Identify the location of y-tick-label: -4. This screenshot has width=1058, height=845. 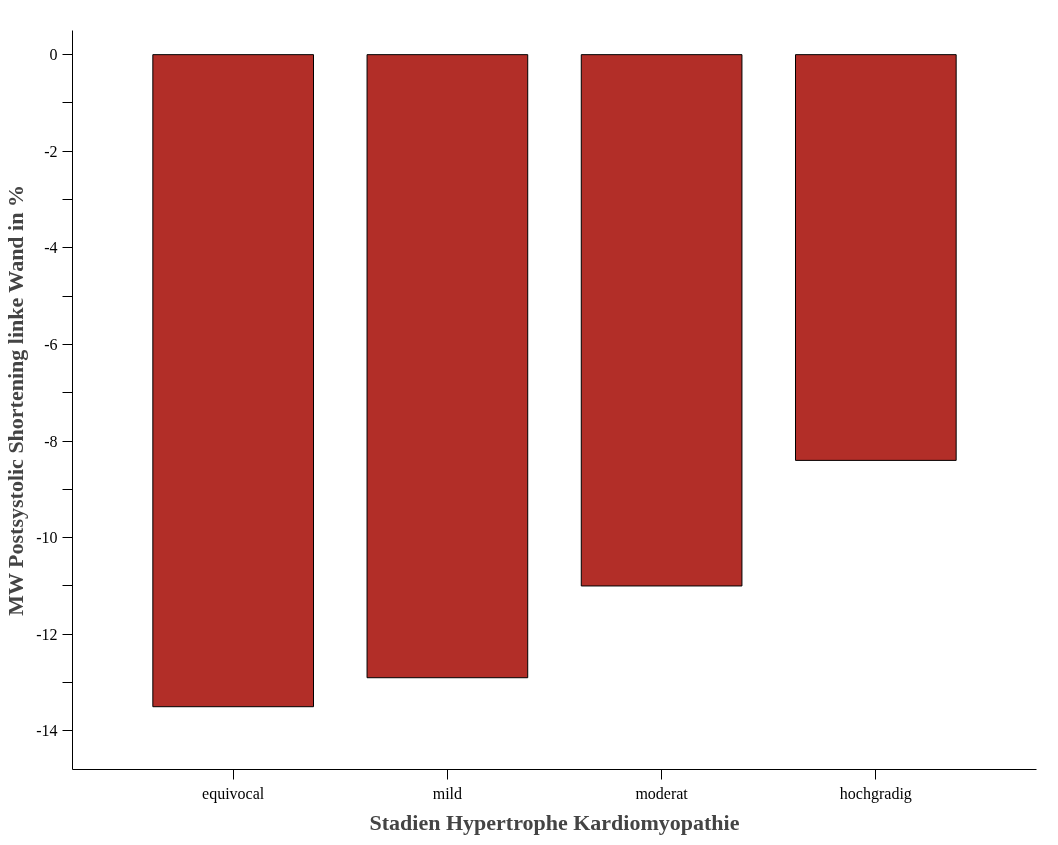
(51, 248).